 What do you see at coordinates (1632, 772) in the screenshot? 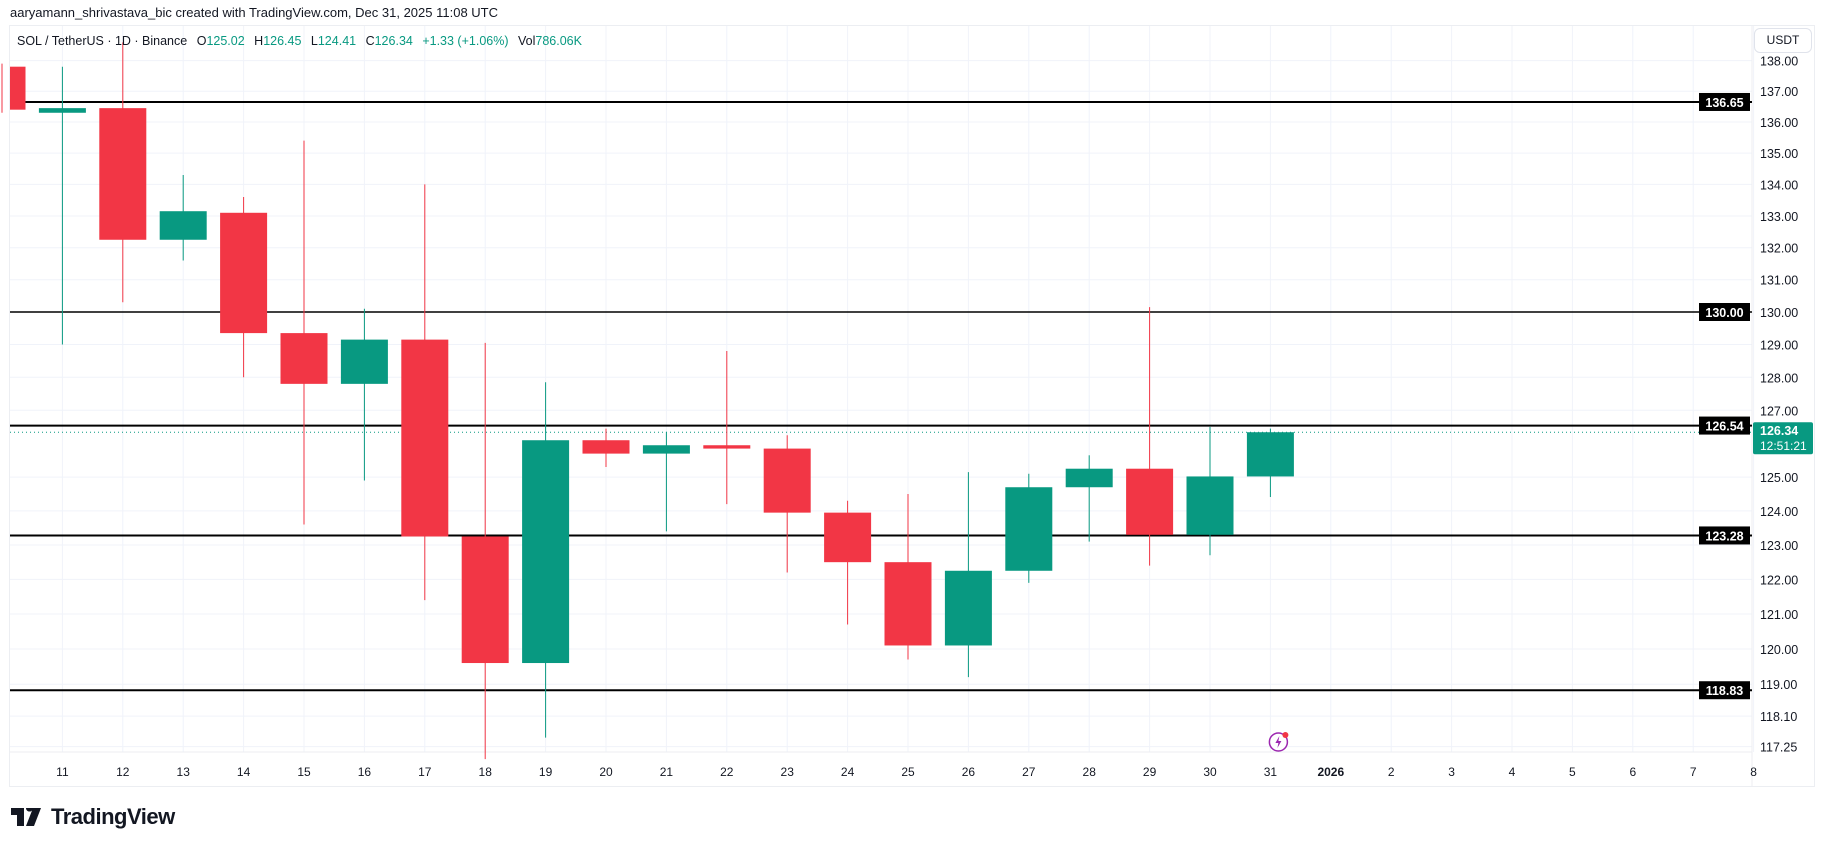
I see `time-tick-label: 6` at bounding box center [1632, 772].